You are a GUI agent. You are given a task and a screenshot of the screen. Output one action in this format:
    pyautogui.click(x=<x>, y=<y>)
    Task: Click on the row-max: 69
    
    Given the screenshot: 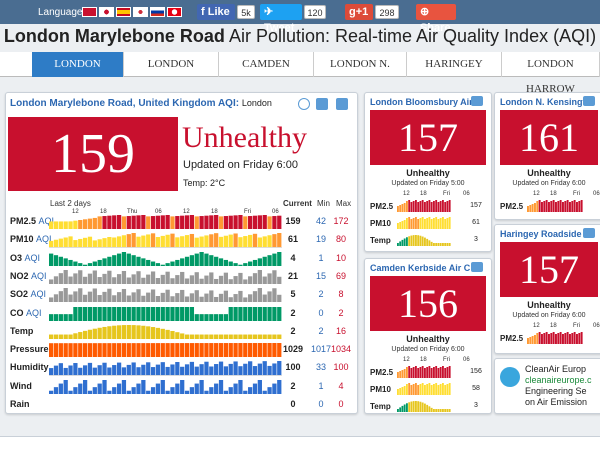 What is the action you would take?
    pyautogui.click(x=340, y=275)
    